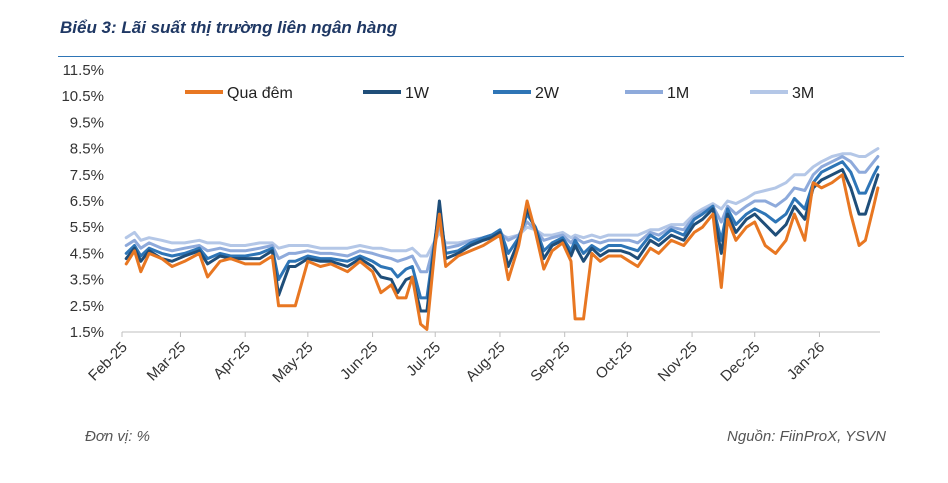  I want to click on y-tick-label: 5.5%, so click(87, 227).